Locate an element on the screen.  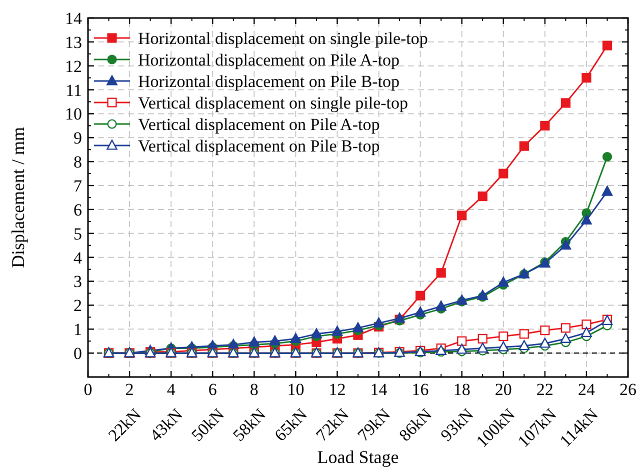
y-tick-label: 4 is located at coordinates (78, 258).